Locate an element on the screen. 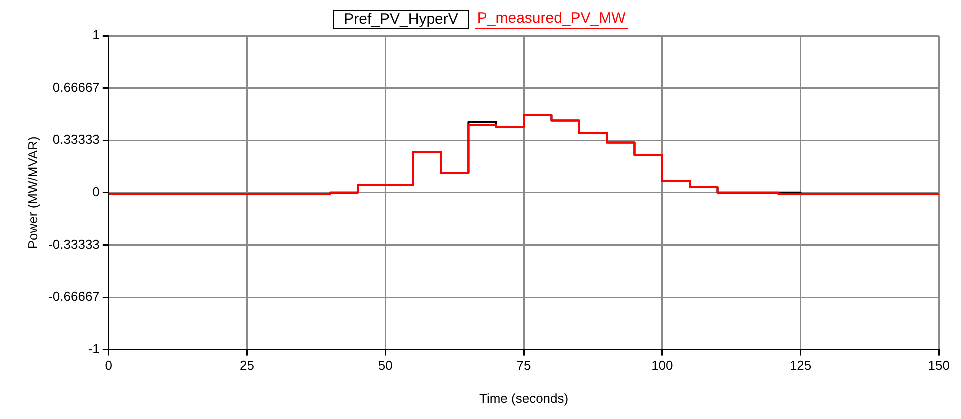 Image resolution: width=961 pixels, height=419 pixels. y-tick-label: 0 is located at coordinates (96, 192).